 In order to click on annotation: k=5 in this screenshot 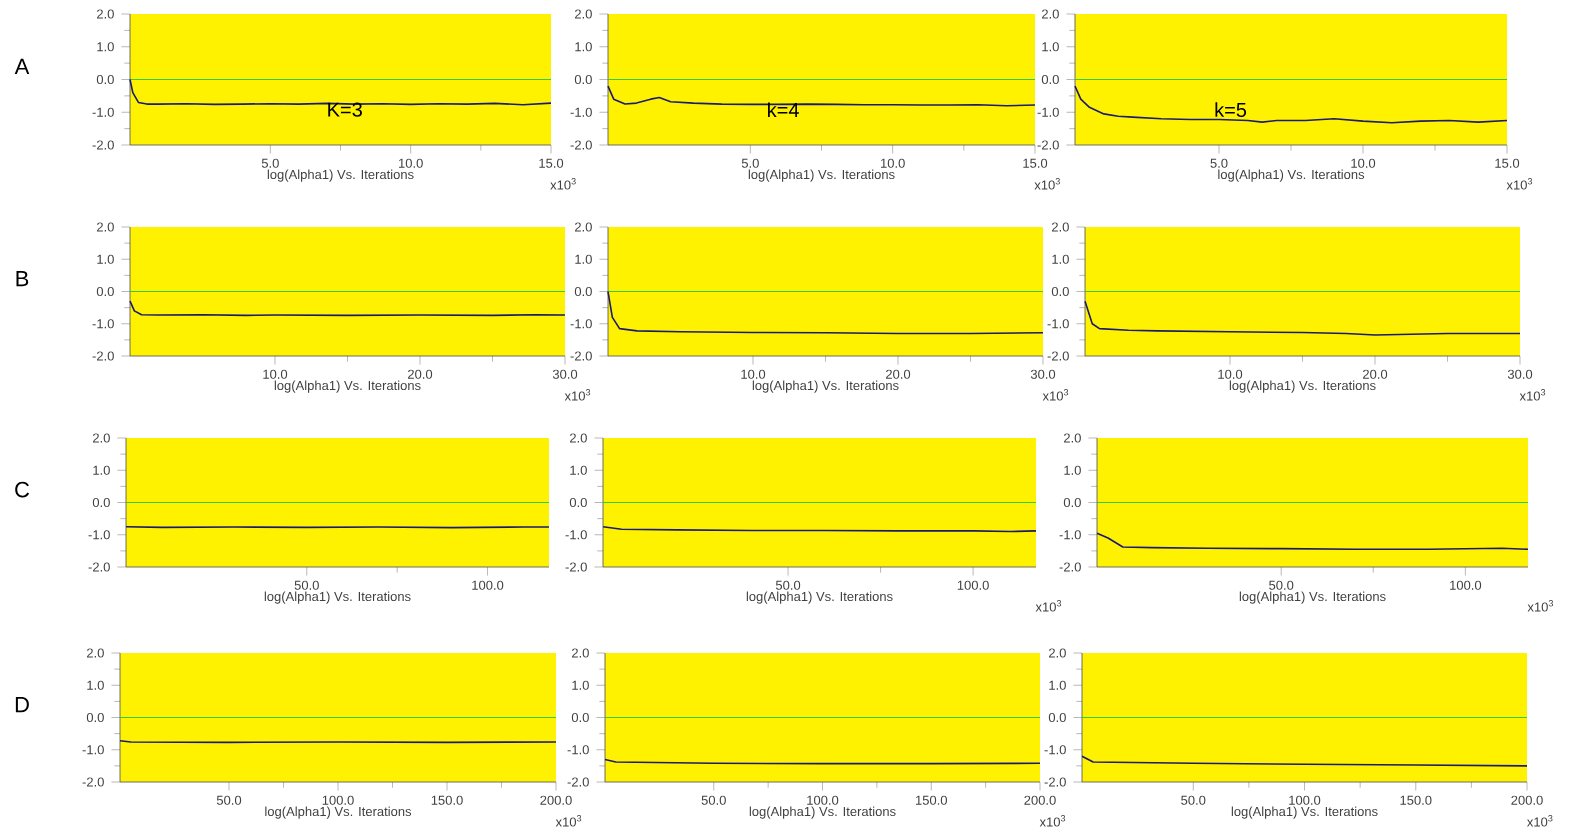, I will do `click(1231, 109)`.